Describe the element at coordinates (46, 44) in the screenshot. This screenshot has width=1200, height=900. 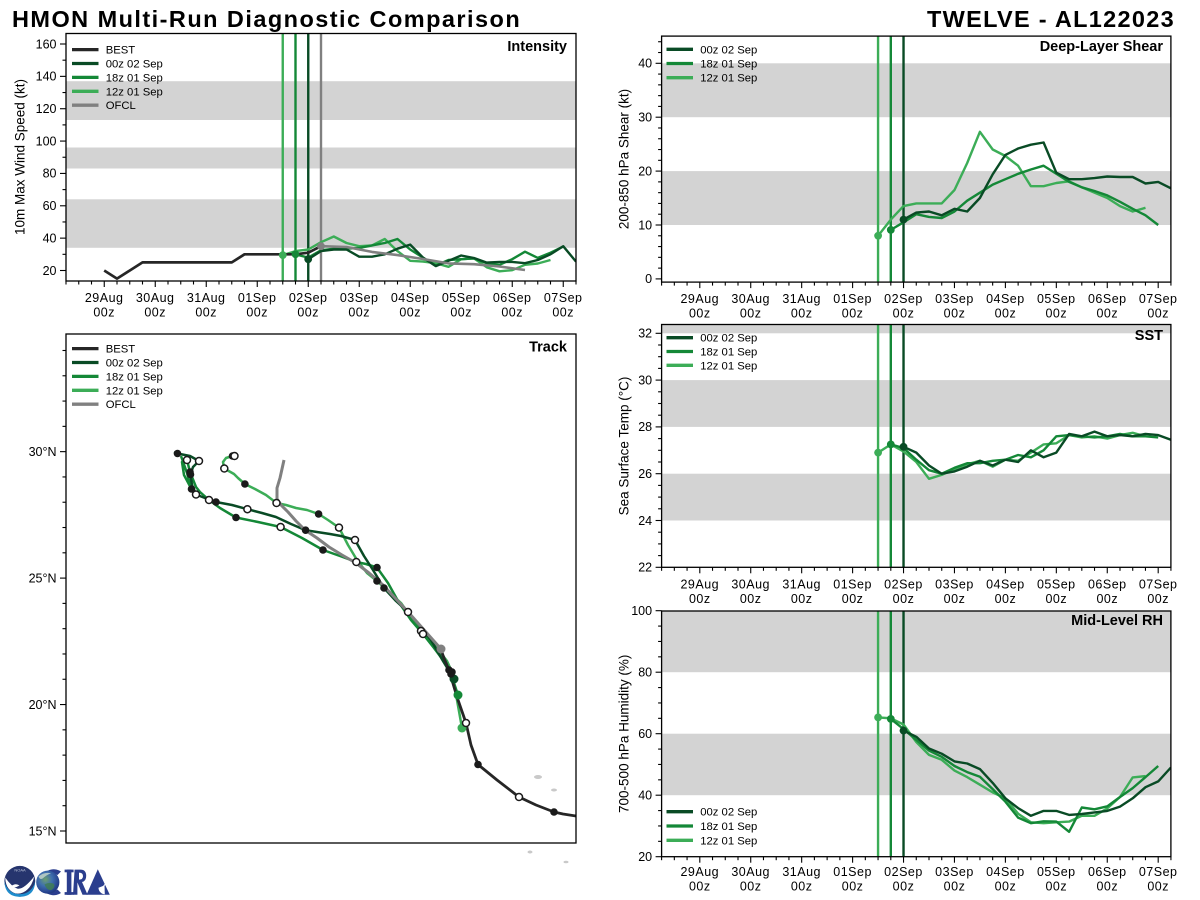
I see `svg-text: 160` at that location.